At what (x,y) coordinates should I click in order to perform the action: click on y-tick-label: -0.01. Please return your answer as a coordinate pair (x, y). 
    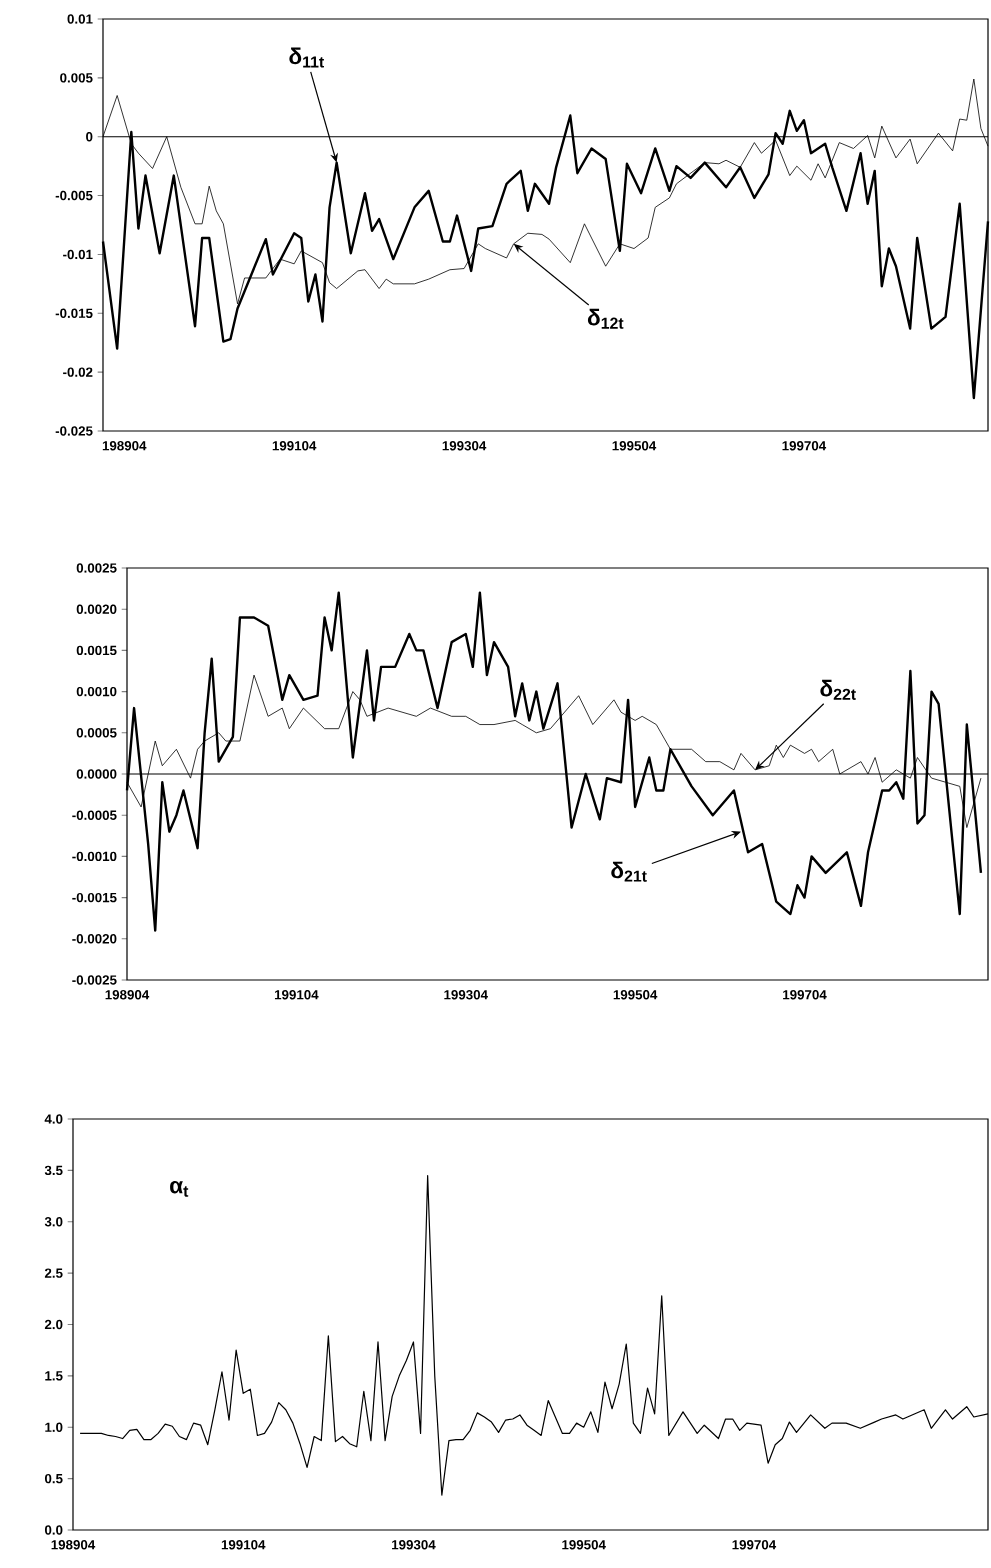
    Looking at the image, I should click on (78, 254).